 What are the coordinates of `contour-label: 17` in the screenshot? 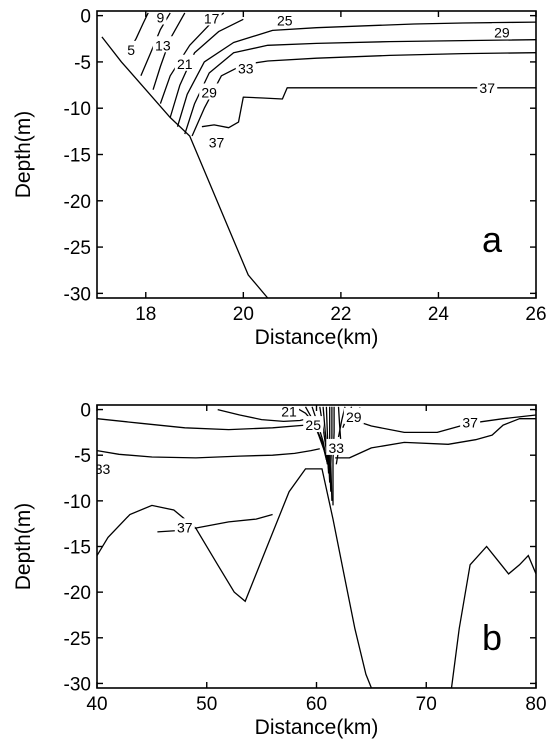 It's located at (212, 18).